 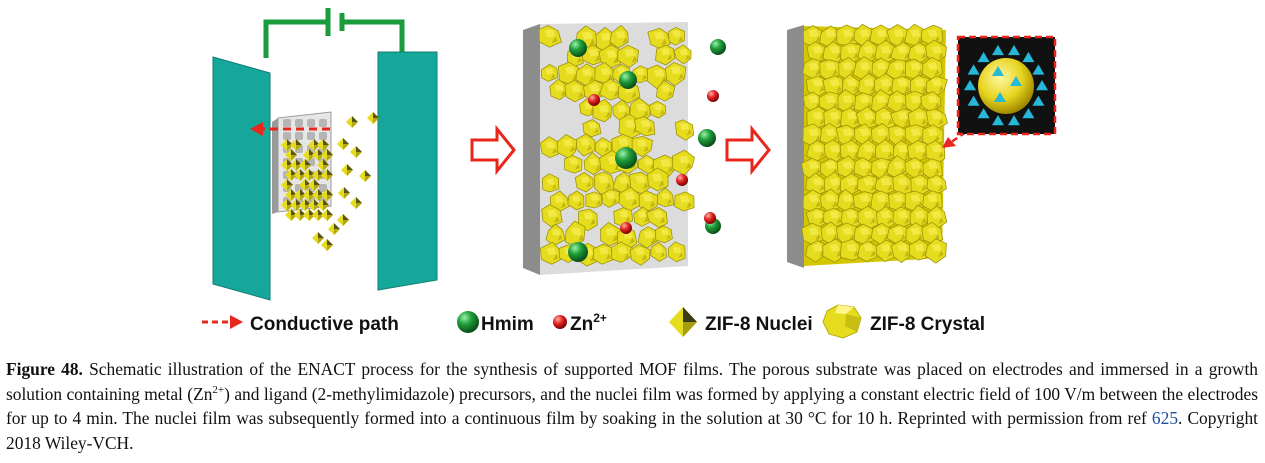 What do you see at coordinates (581, 324) in the screenshot?
I see `legend-zn-label: Zn` at bounding box center [581, 324].